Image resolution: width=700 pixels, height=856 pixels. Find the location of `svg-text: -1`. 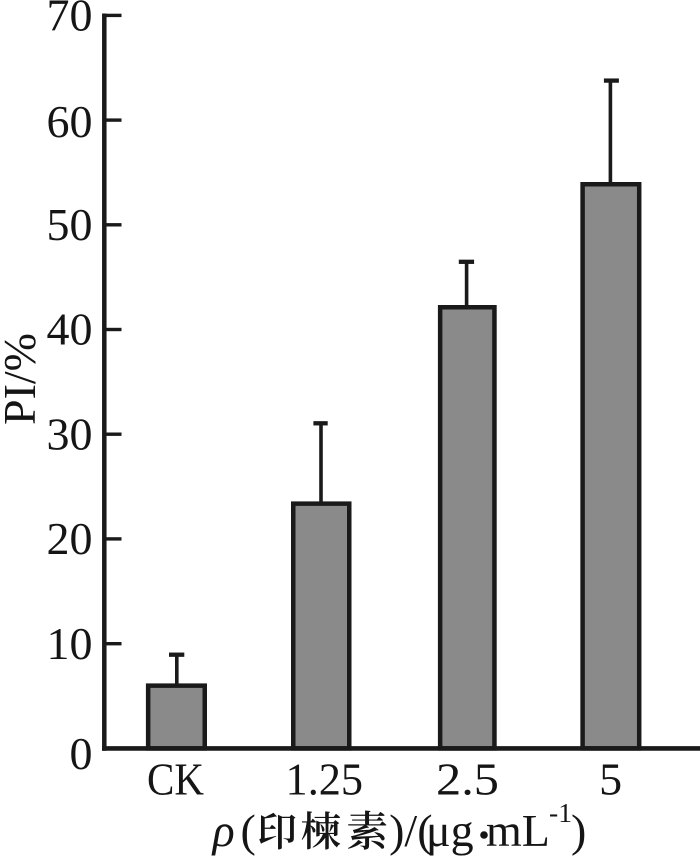

svg-text: -1 is located at coordinates (560, 812).